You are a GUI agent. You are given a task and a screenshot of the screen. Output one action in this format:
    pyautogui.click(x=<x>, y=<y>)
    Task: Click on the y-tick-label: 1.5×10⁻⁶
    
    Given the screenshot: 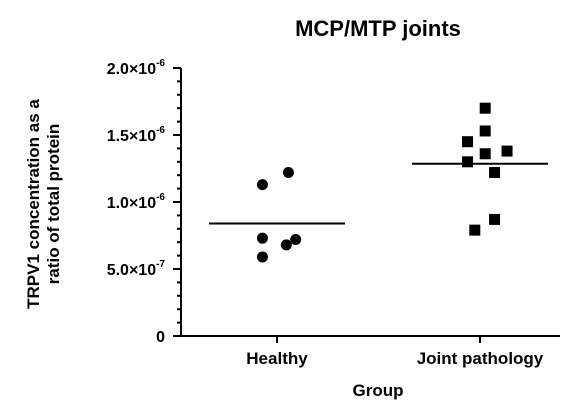 What is the action you would take?
    pyautogui.click(x=136, y=135)
    